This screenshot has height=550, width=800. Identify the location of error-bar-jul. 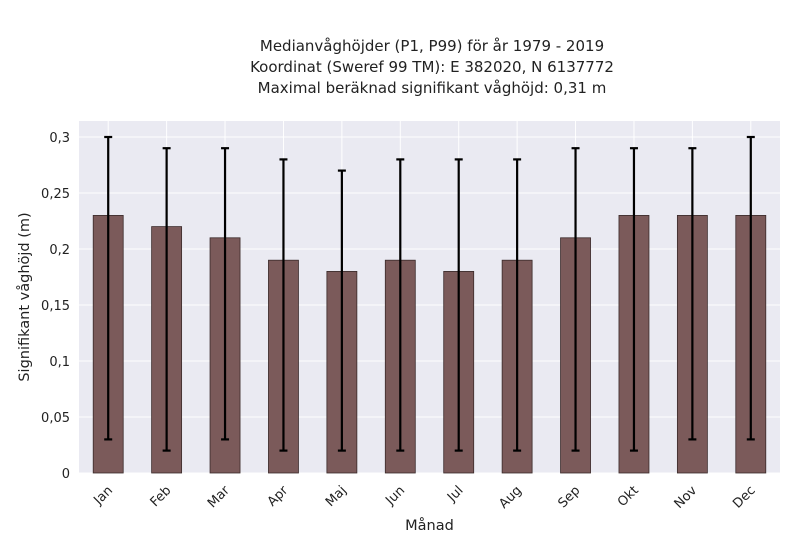
(458, 305).